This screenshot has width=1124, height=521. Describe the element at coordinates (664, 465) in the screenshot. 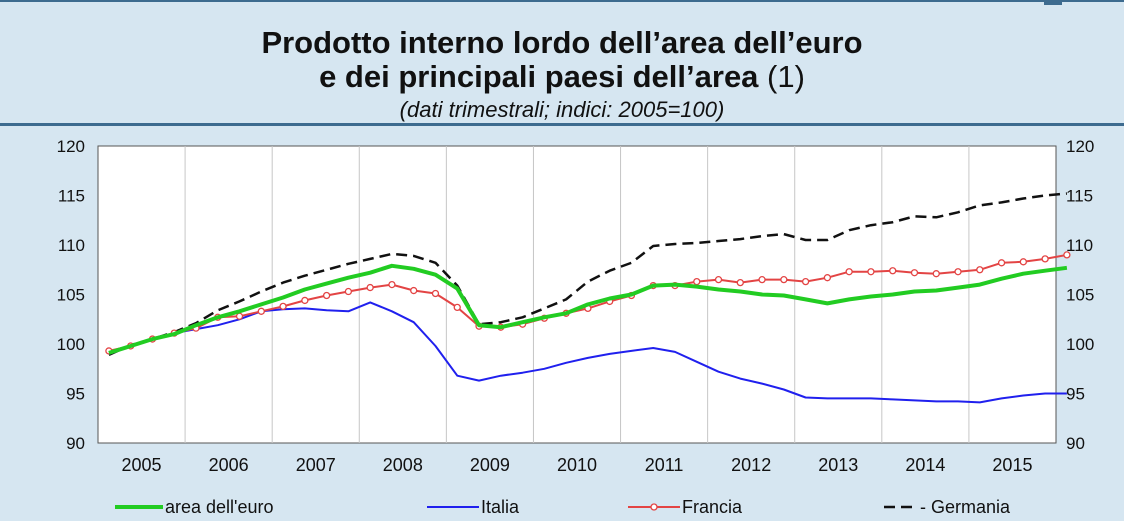

I see `x-tick-label: 2011` at that location.